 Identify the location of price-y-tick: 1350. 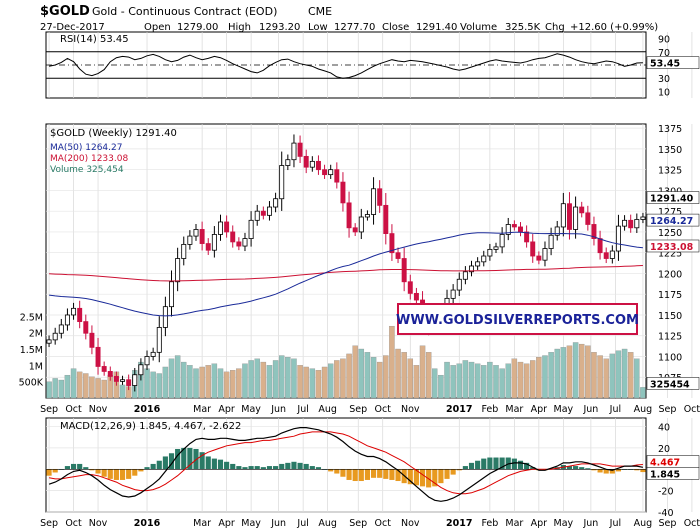
(670, 150).